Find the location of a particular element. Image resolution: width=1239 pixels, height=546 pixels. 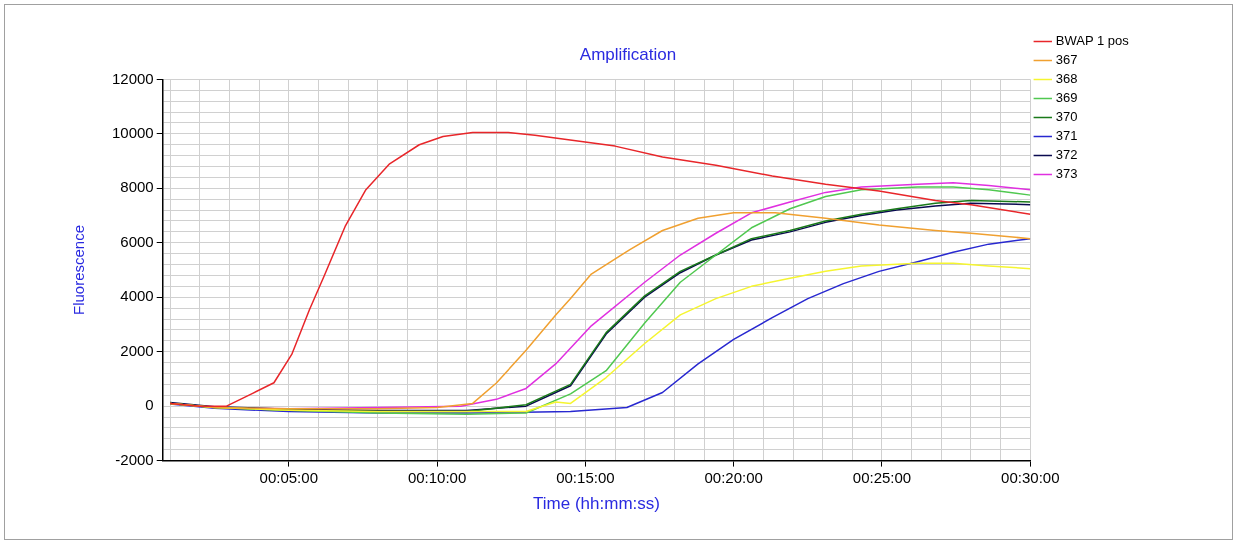

y-tick-label: 2000 is located at coordinates (137, 350).